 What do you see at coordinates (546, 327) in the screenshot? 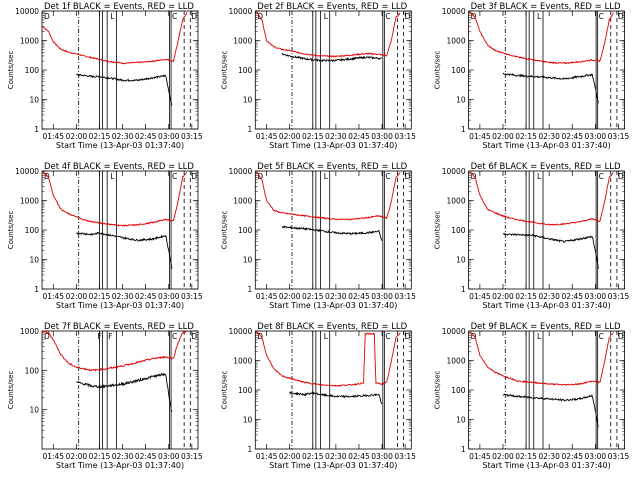
I see `panel-title: Det 9f BLACK = Events, RED = LLD` at bounding box center [546, 327].